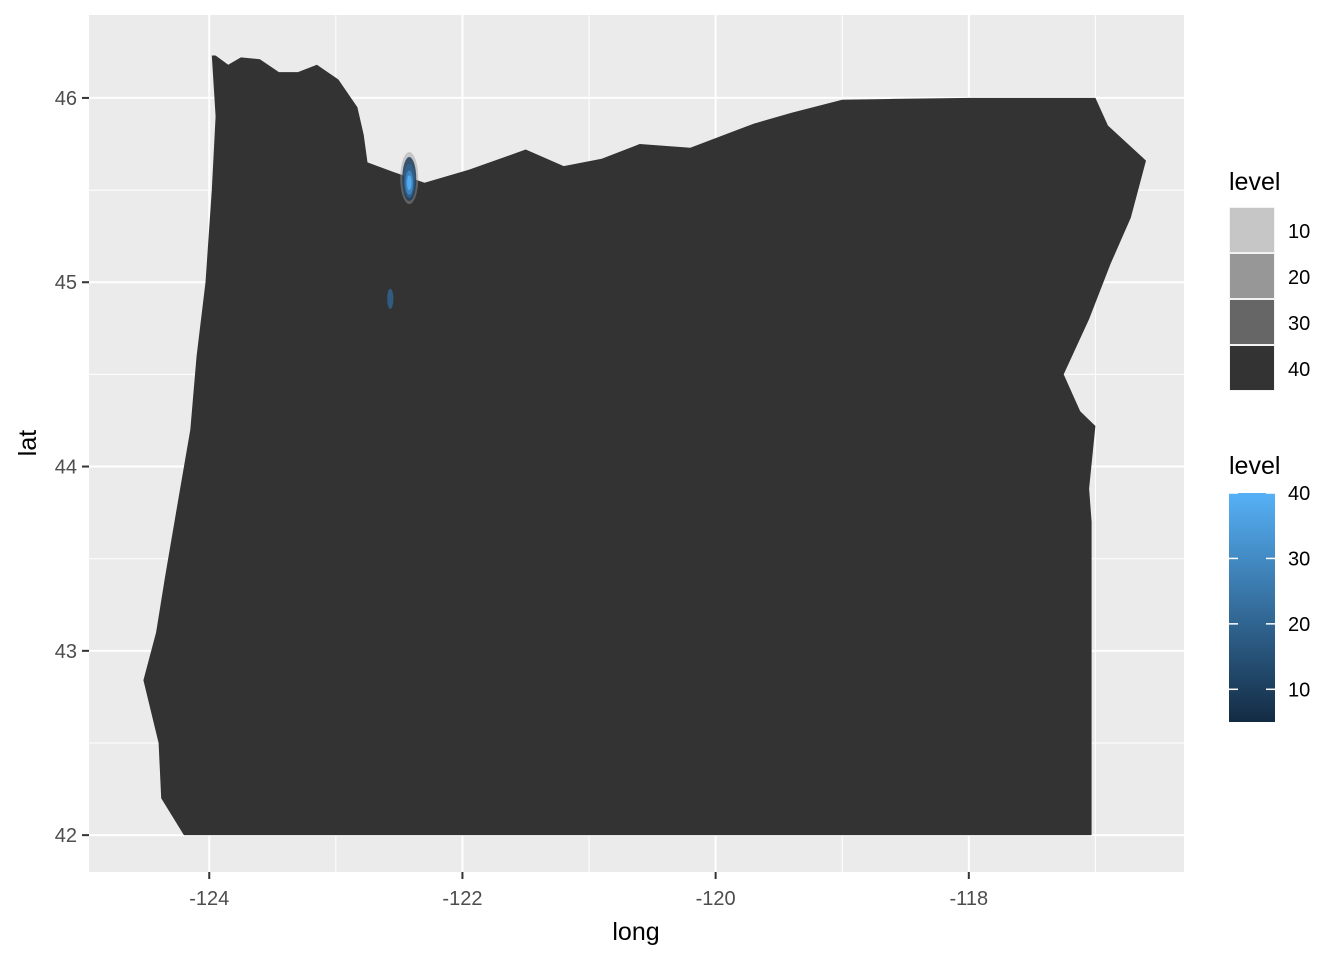 This screenshot has width=1344, height=960. What do you see at coordinates (66, 836) in the screenshot?
I see `y-tick-label: 42` at bounding box center [66, 836].